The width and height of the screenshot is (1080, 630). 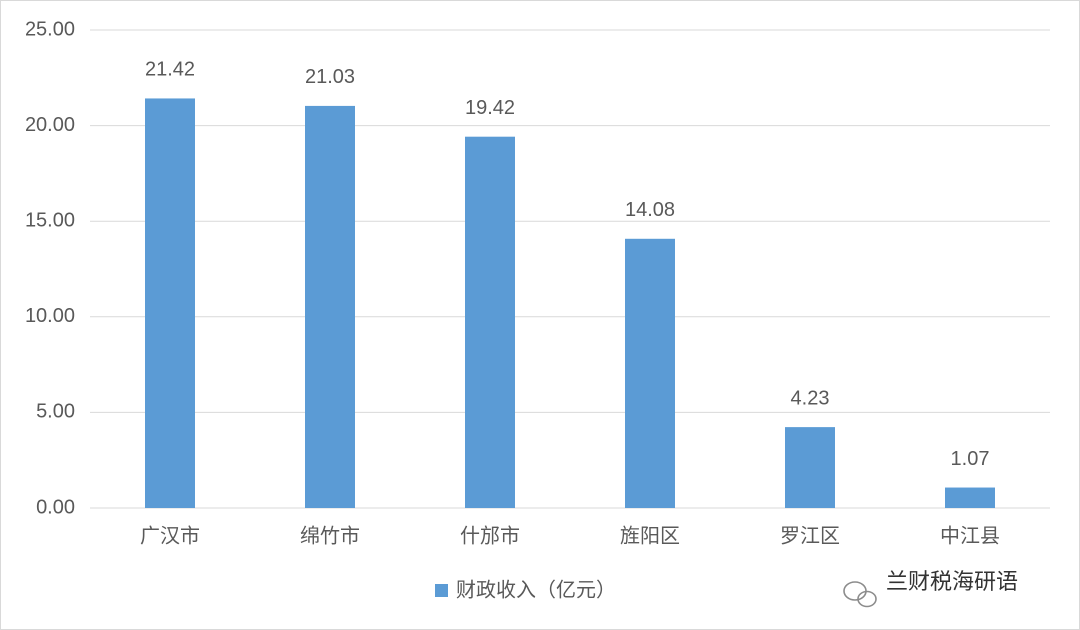 I want to click on y-tick-label: 15.00, so click(x=50, y=220).